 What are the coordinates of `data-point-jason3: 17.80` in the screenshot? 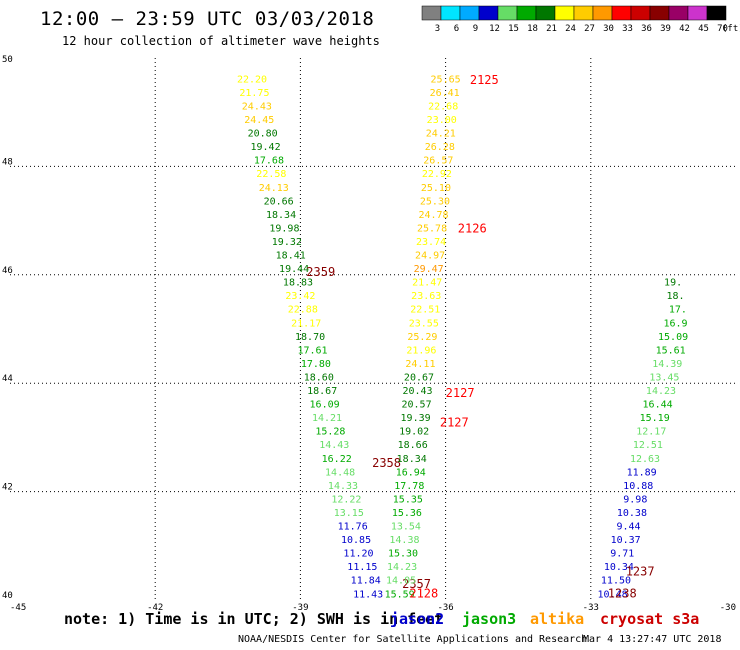 It's located at (316, 364).